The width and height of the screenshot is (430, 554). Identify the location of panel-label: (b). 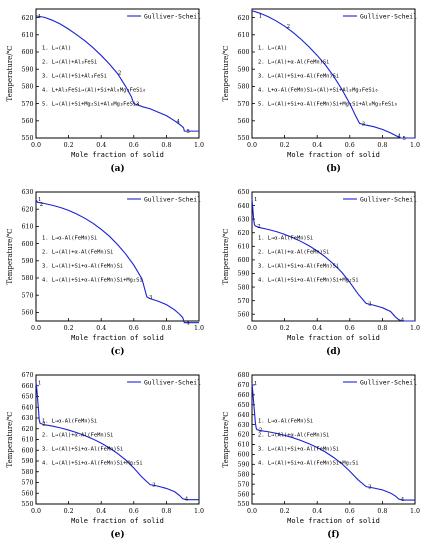
(333, 168).